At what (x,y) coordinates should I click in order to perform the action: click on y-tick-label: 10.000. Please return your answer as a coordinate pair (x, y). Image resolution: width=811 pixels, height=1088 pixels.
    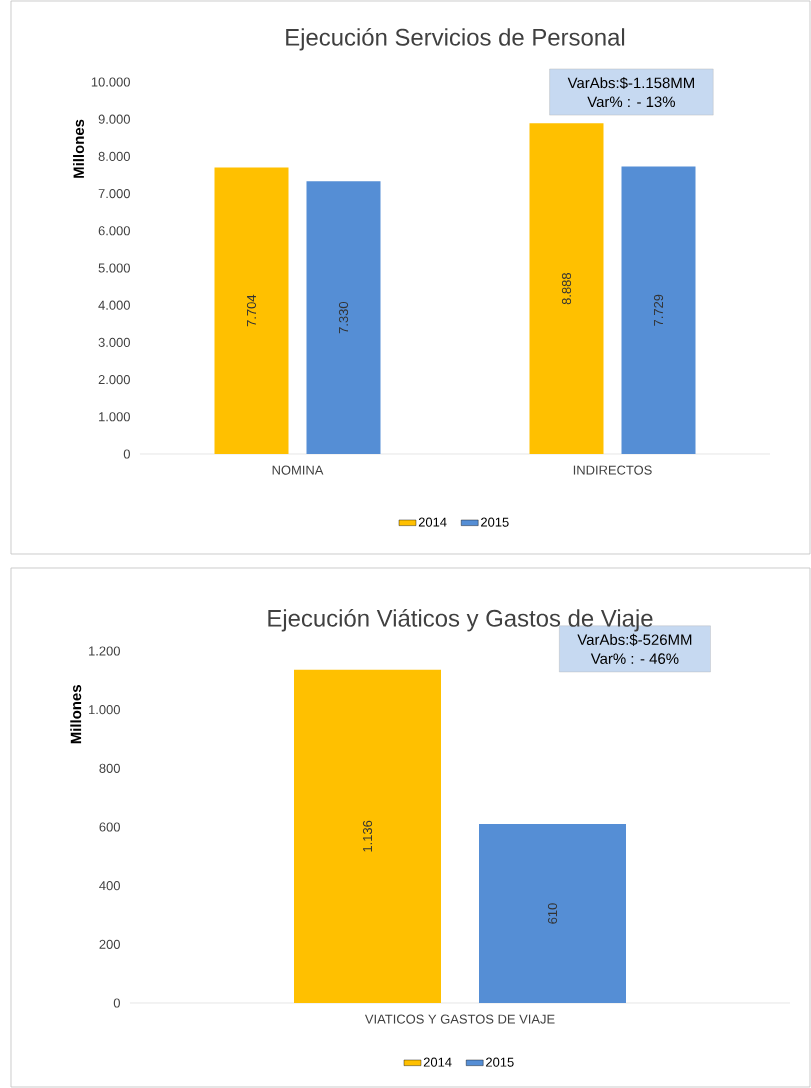
    Looking at the image, I should click on (110, 82).